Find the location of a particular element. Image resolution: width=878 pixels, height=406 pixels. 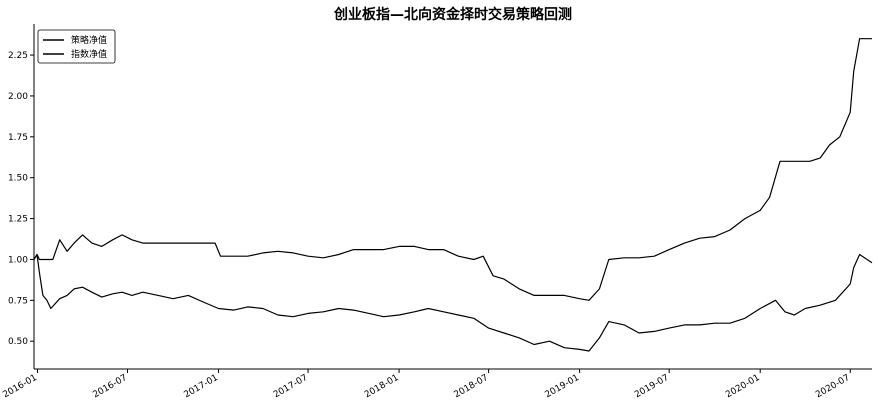

y-tick-label: 1.25 is located at coordinates (18, 220).